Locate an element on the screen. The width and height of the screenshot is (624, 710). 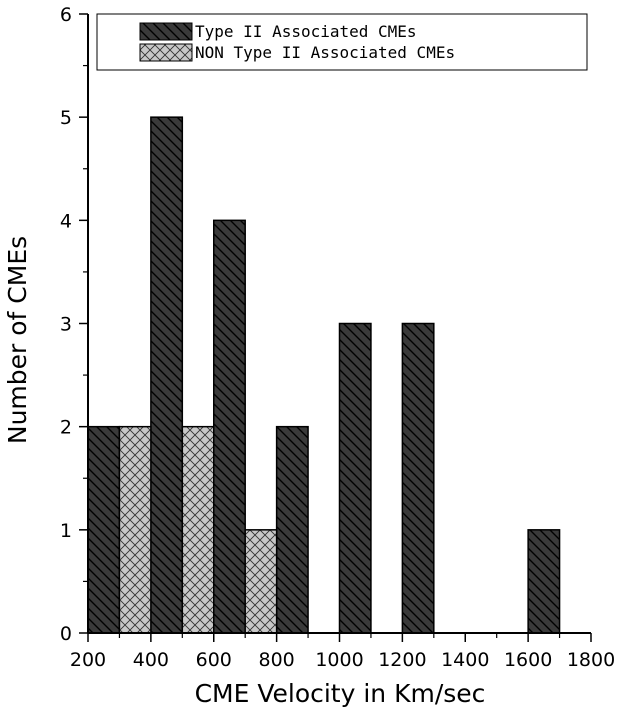
x-tick-label: 800 is located at coordinates (276, 660).